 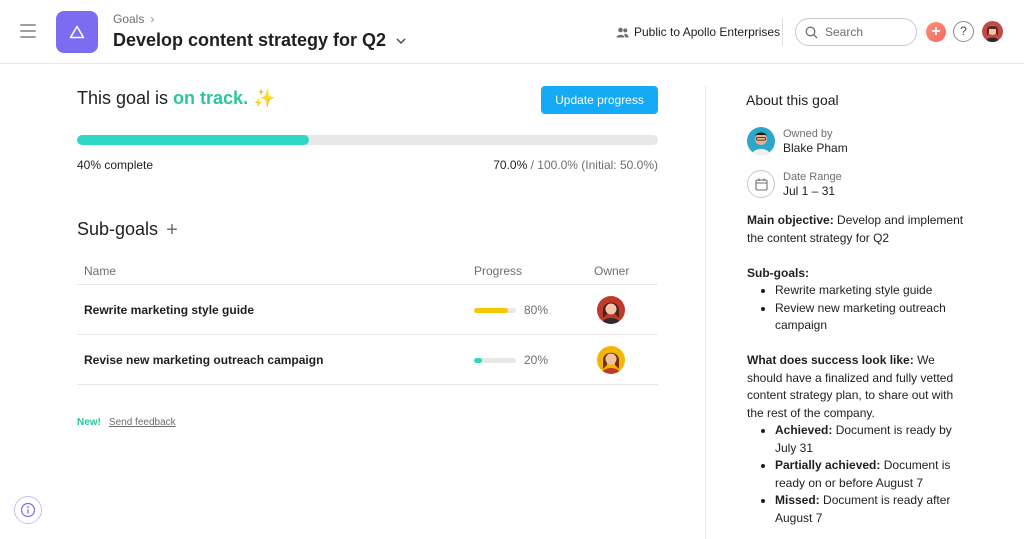 I want to click on table-header: Name Progress Owner, so click(x=367, y=270).